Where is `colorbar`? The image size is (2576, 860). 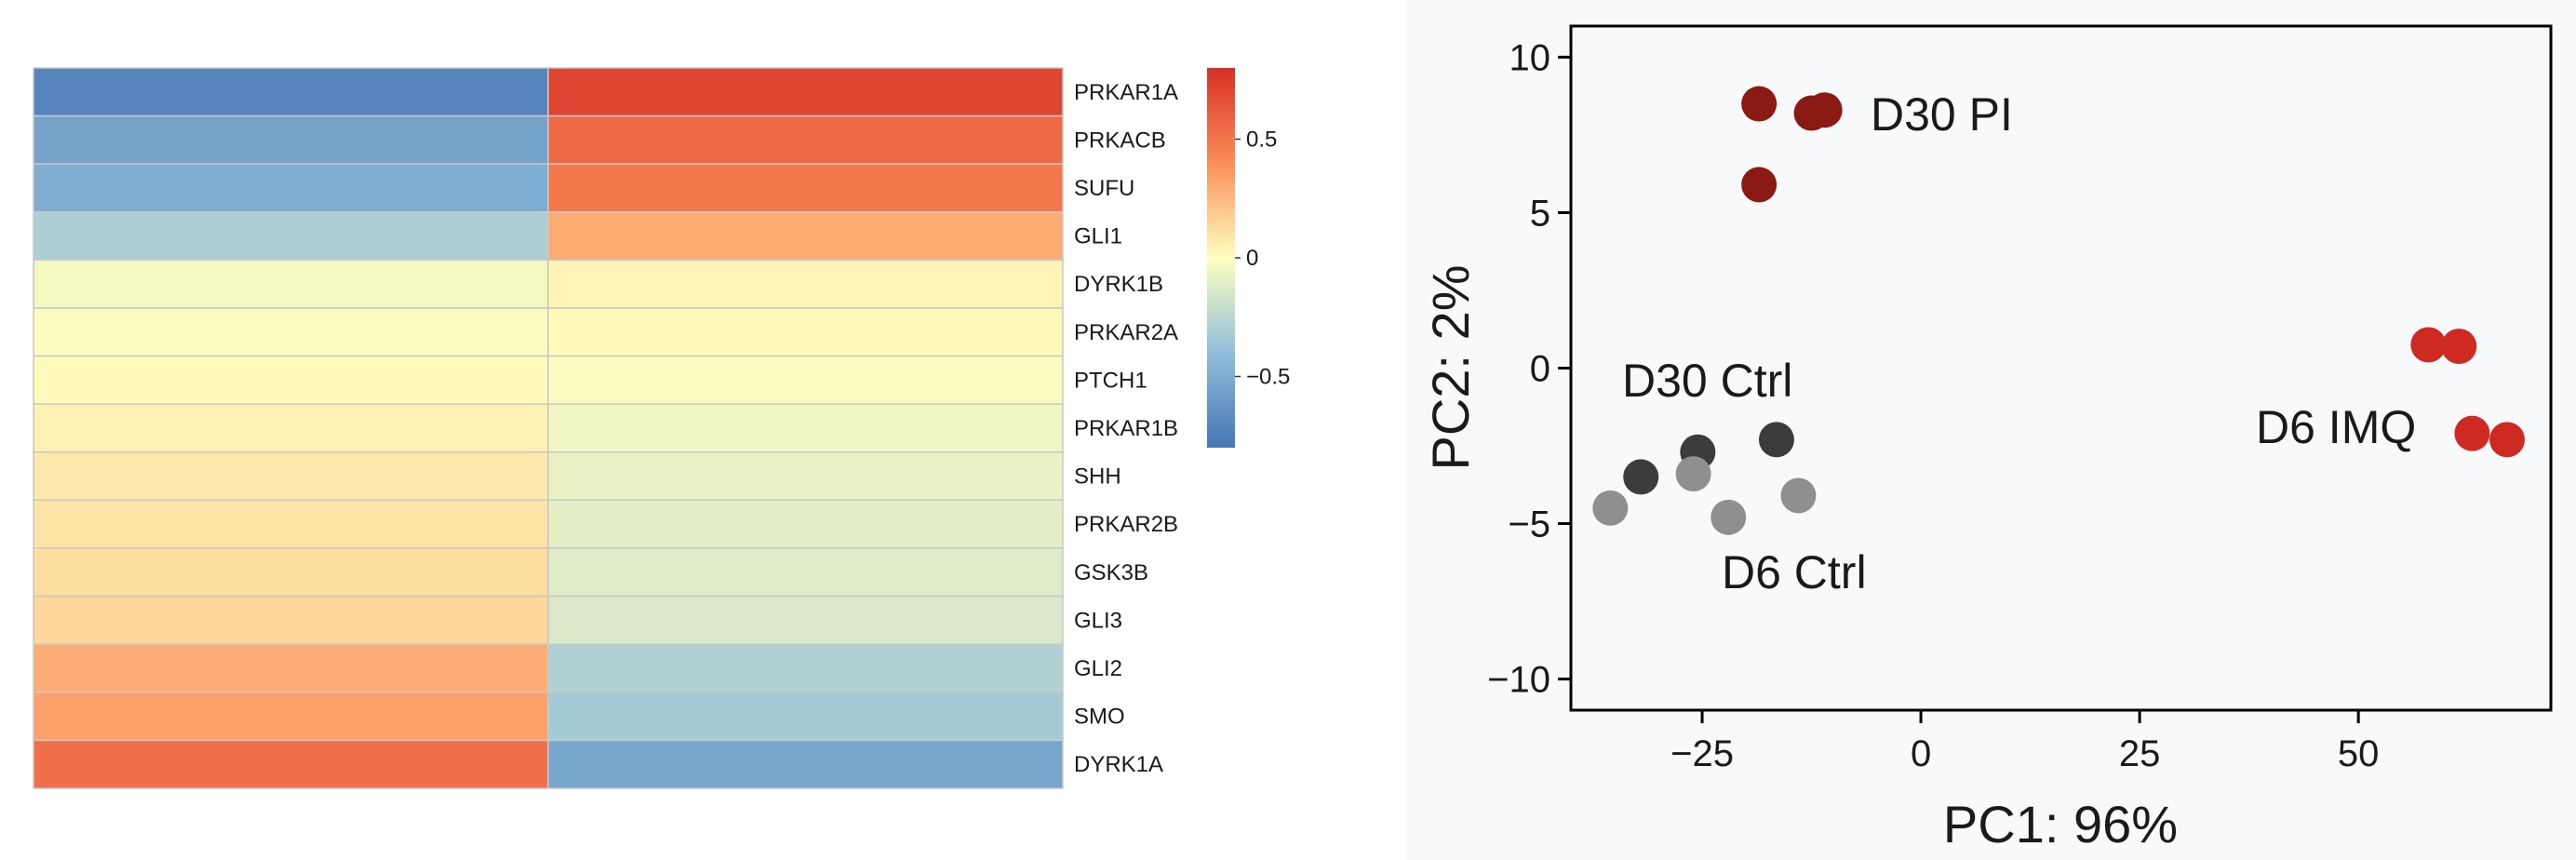 colorbar is located at coordinates (1221, 258).